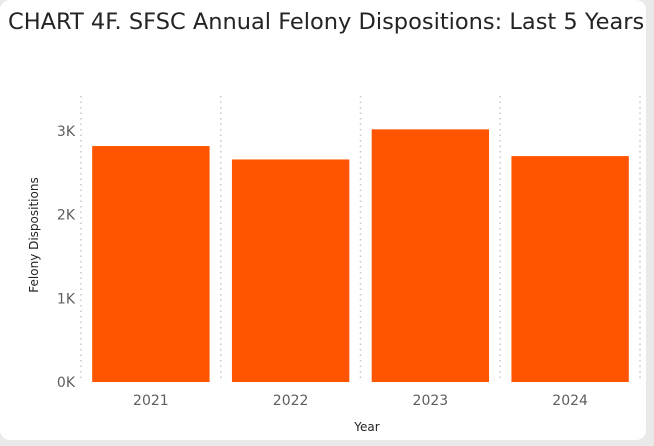 The image size is (654, 446). Describe the element at coordinates (570, 269) in the screenshot. I see `bar-2024` at that location.